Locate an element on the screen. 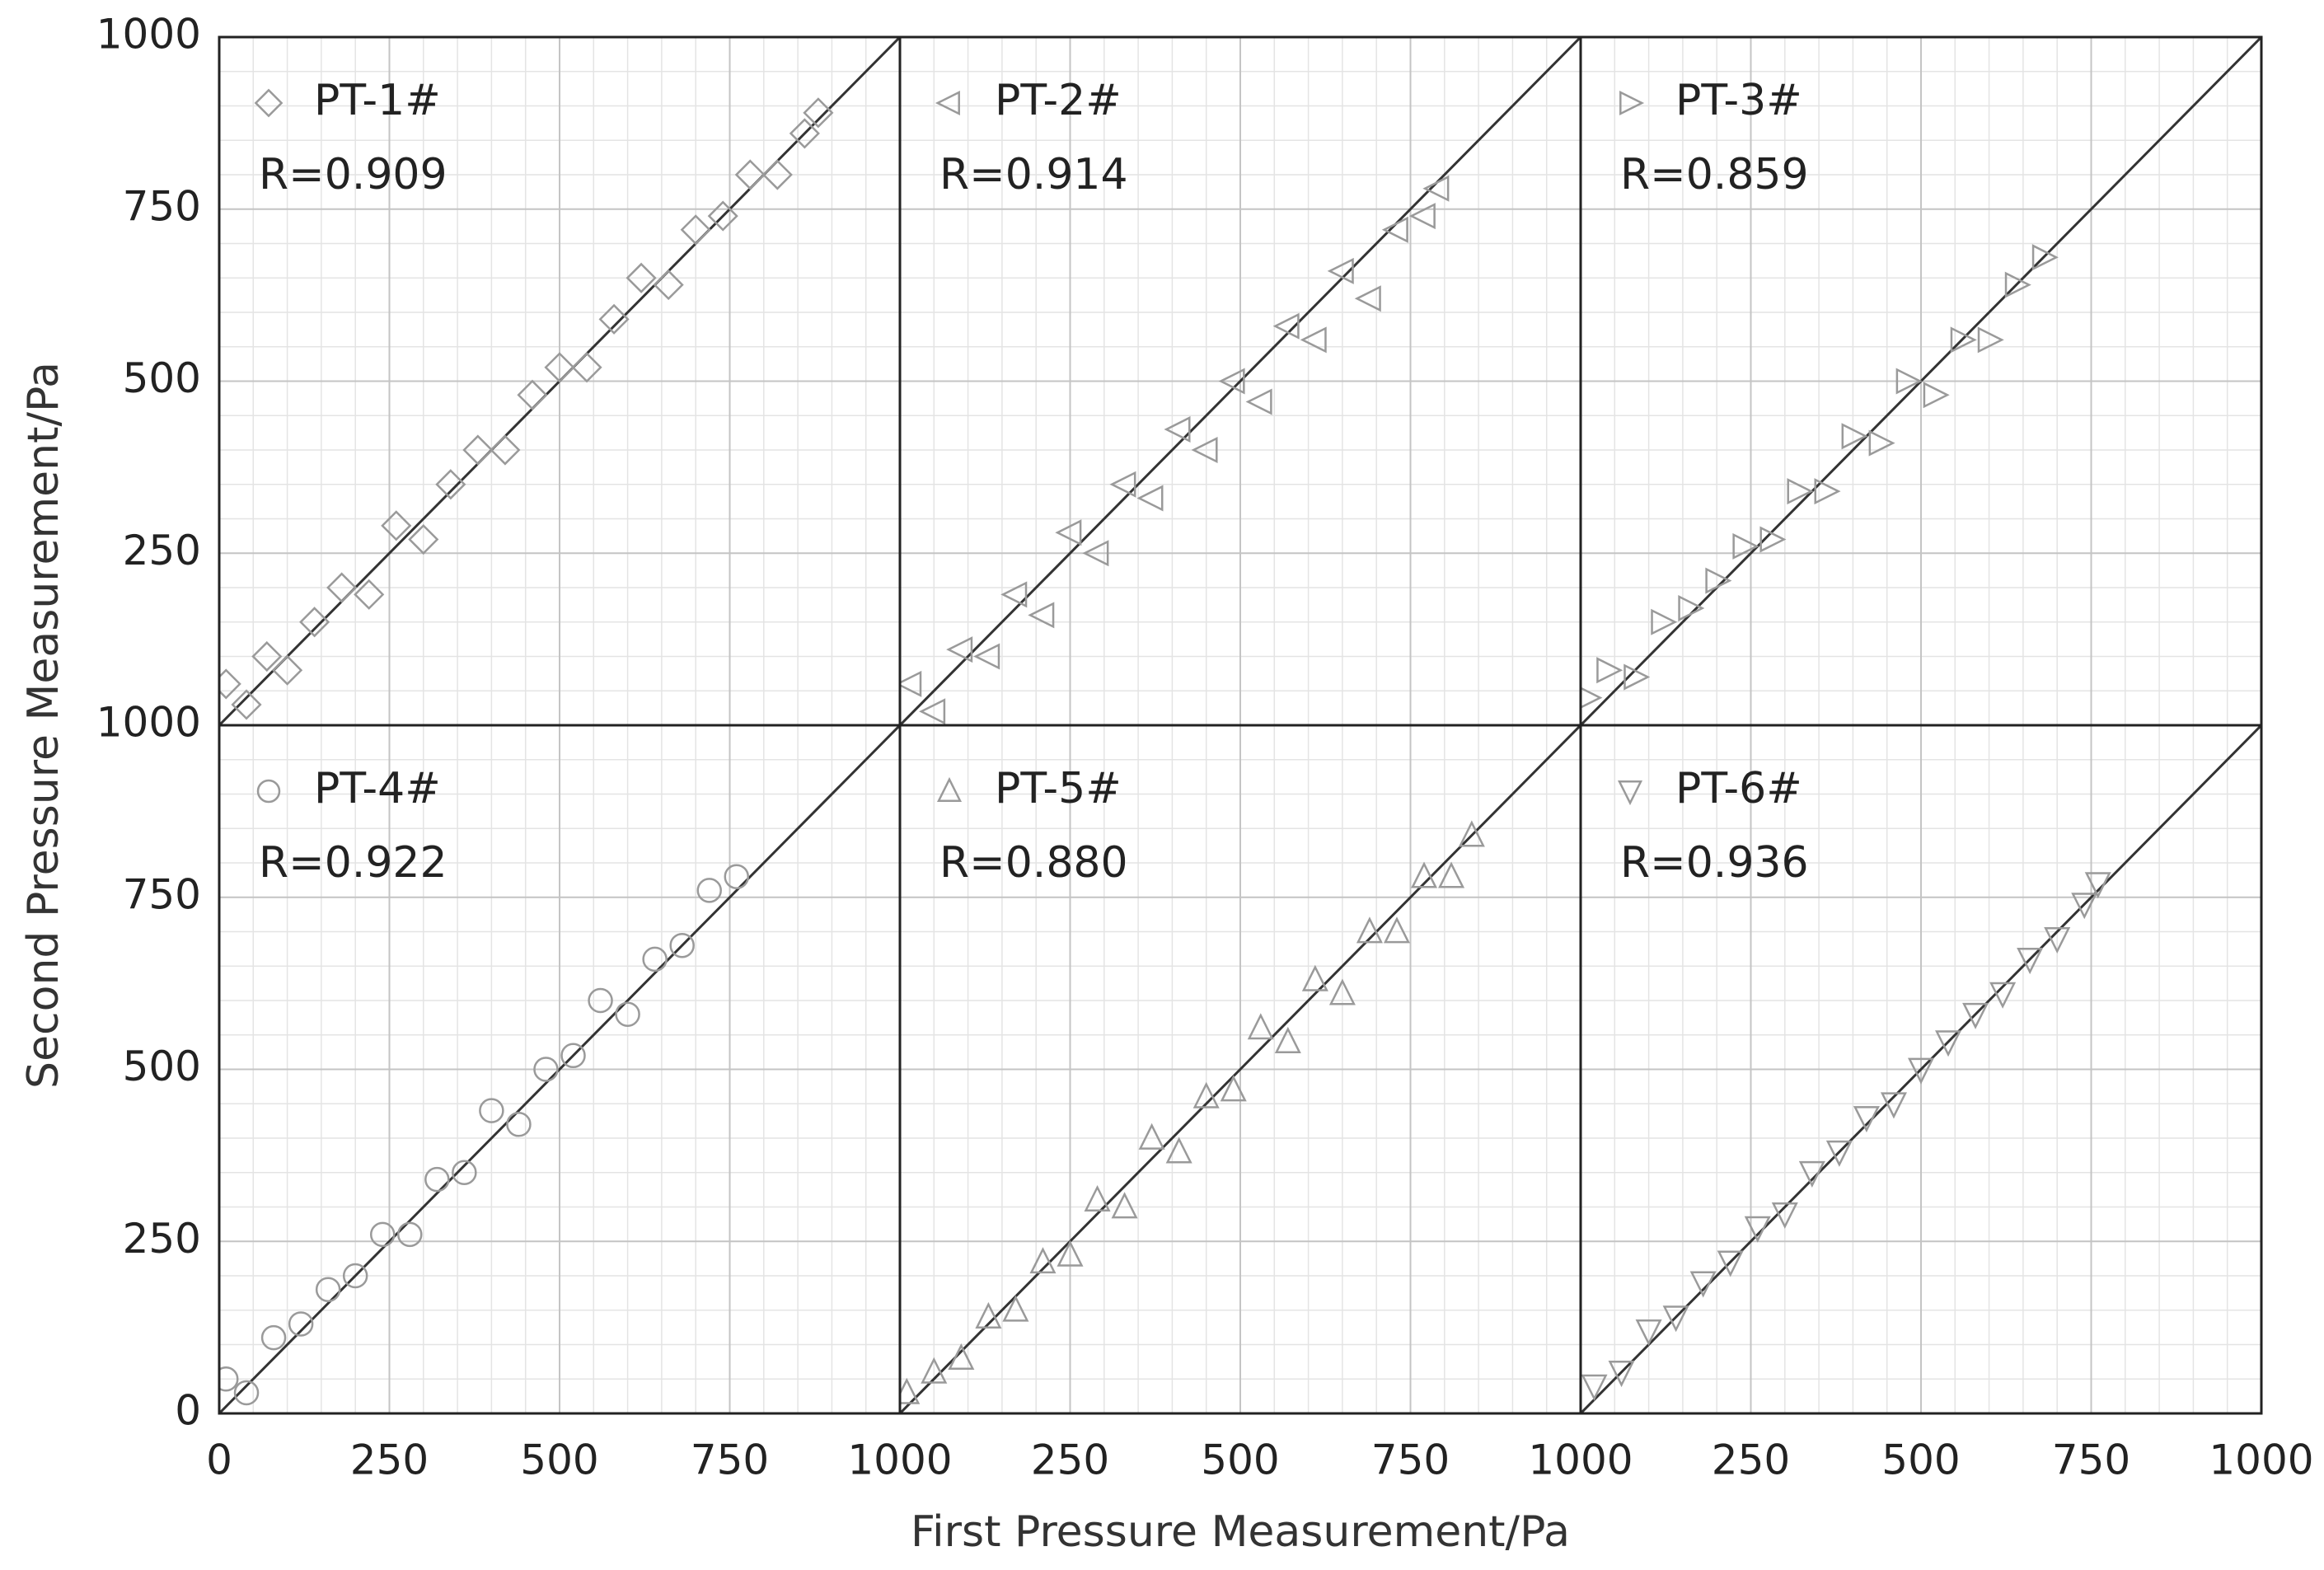  legend-label: PT-2# is located at coordinates (1058, 100).